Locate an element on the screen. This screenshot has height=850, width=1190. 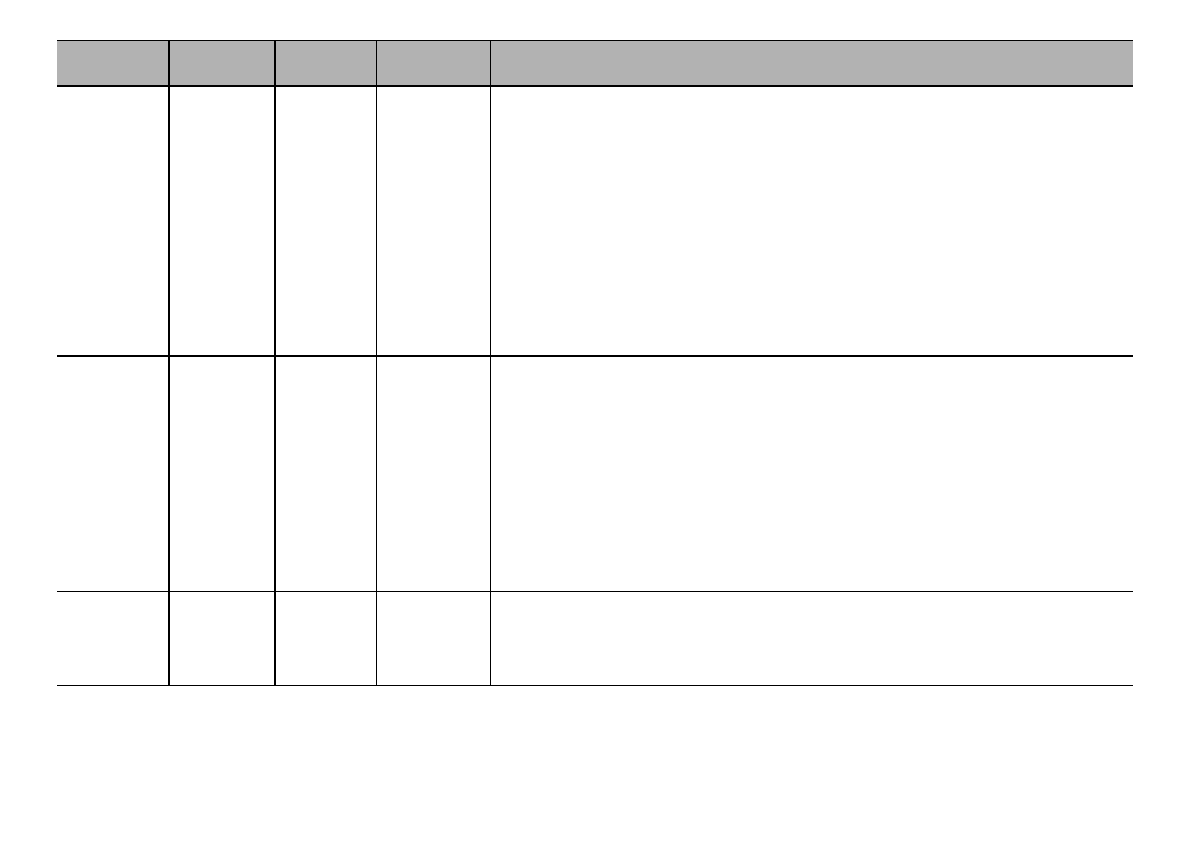
header-row is located at coordinates (595, 63).